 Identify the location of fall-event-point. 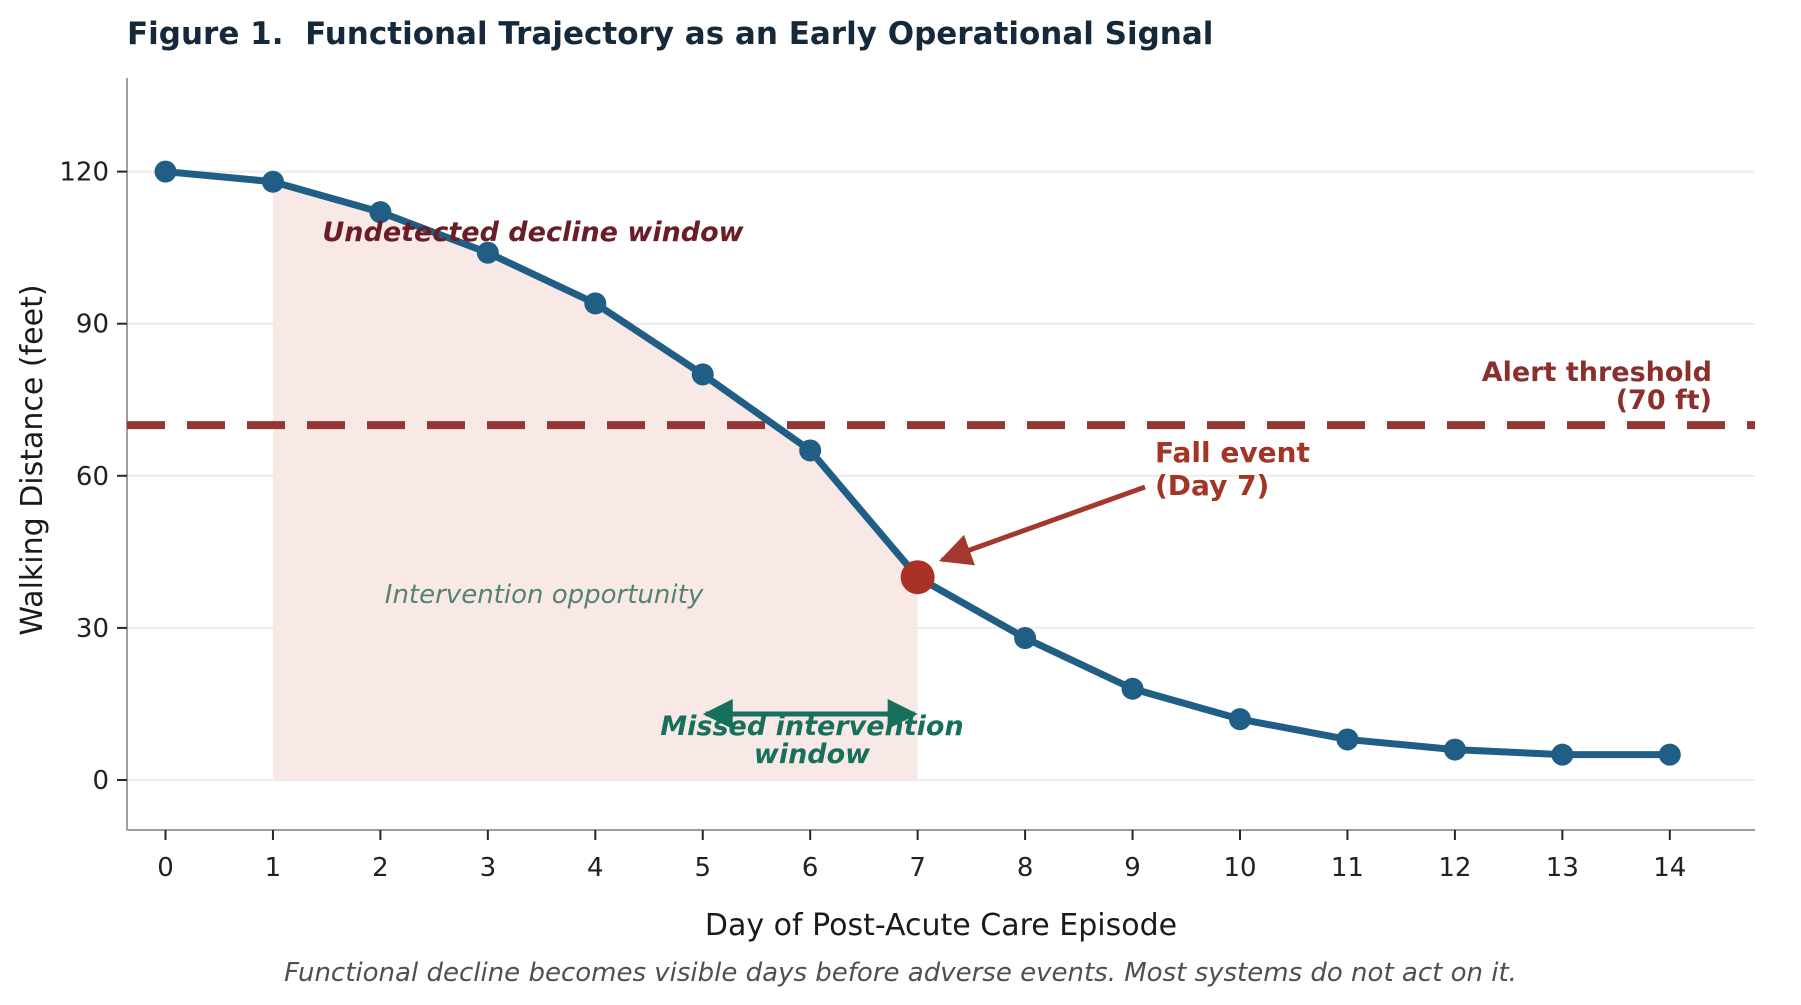
(917, 577).